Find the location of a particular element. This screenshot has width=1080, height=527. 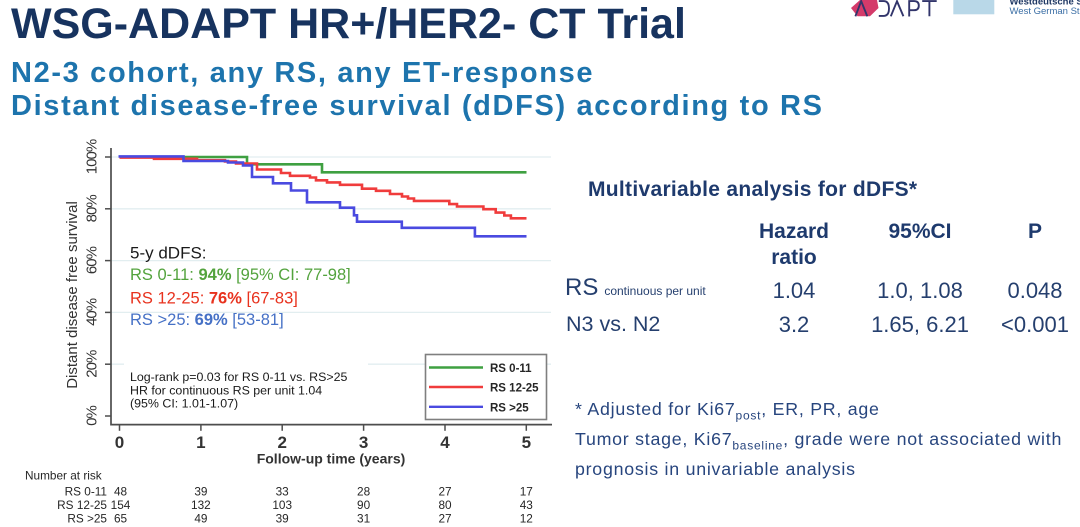

svg-text: 3 is located at coordinates (363, 442).